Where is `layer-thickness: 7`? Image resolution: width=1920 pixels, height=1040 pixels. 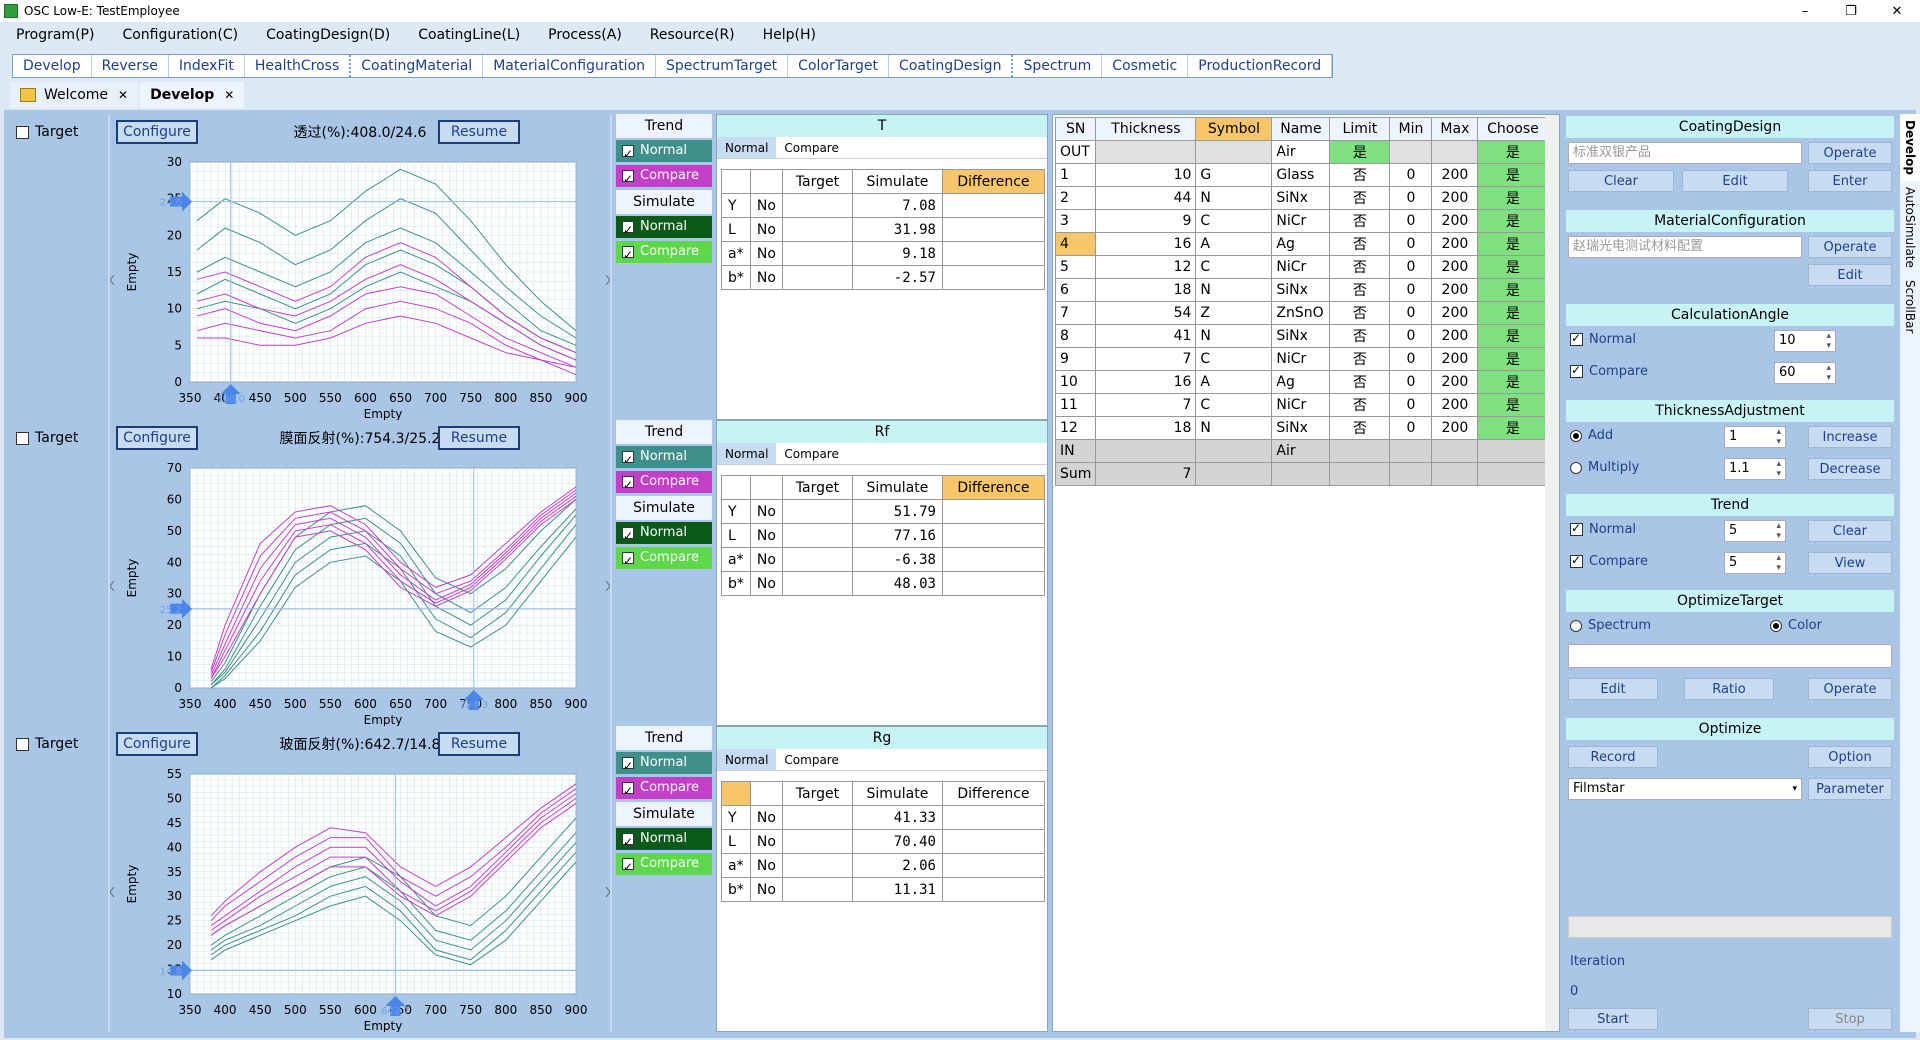
layer-thickness: 7 is located at coordinates (1146, 359).